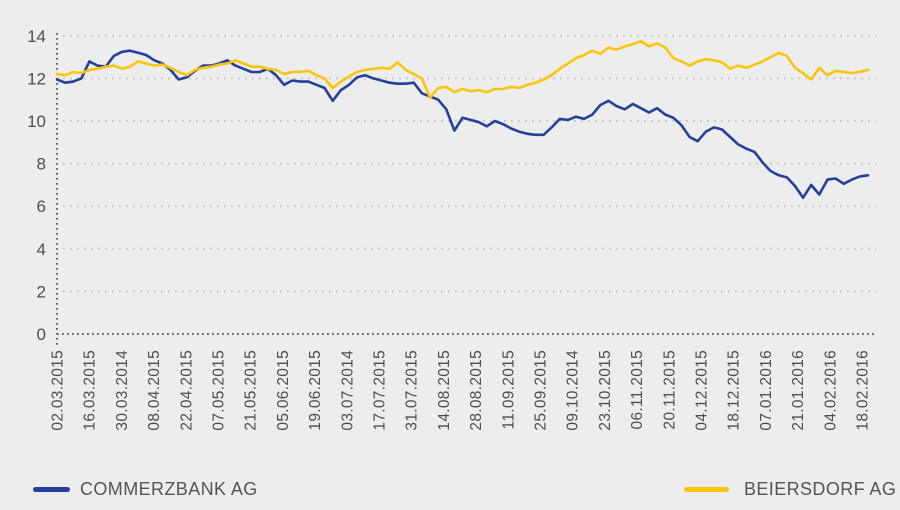 This screenshot has width=900, height=510. I want to click on legend-swatch-beiersdorf, so click(706, 489).